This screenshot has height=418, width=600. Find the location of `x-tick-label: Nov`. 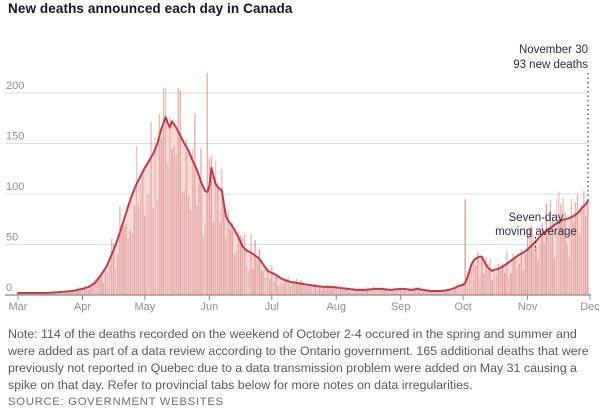

x-tick-label: Nov is located at coordinates (528, 307).